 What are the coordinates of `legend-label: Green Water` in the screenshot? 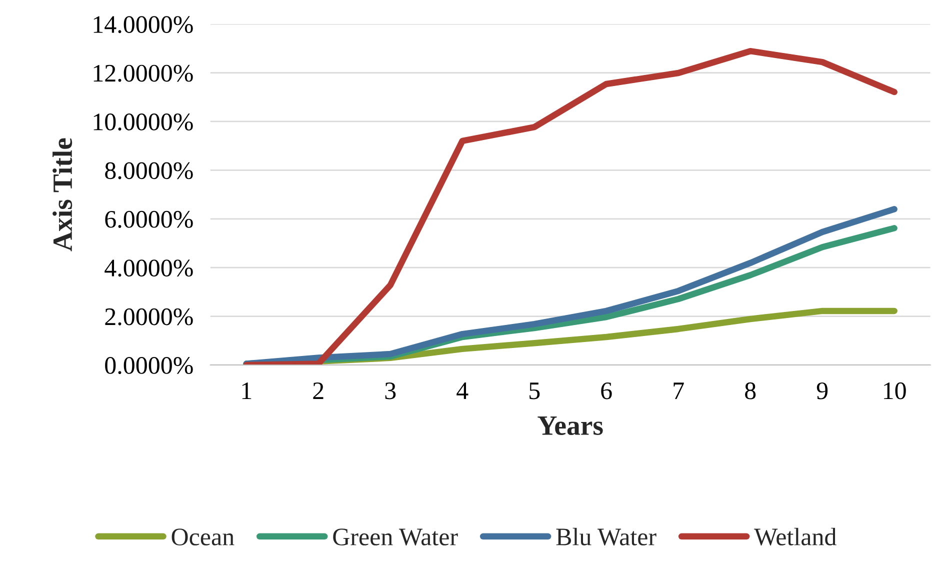 It's located at (395, 537).